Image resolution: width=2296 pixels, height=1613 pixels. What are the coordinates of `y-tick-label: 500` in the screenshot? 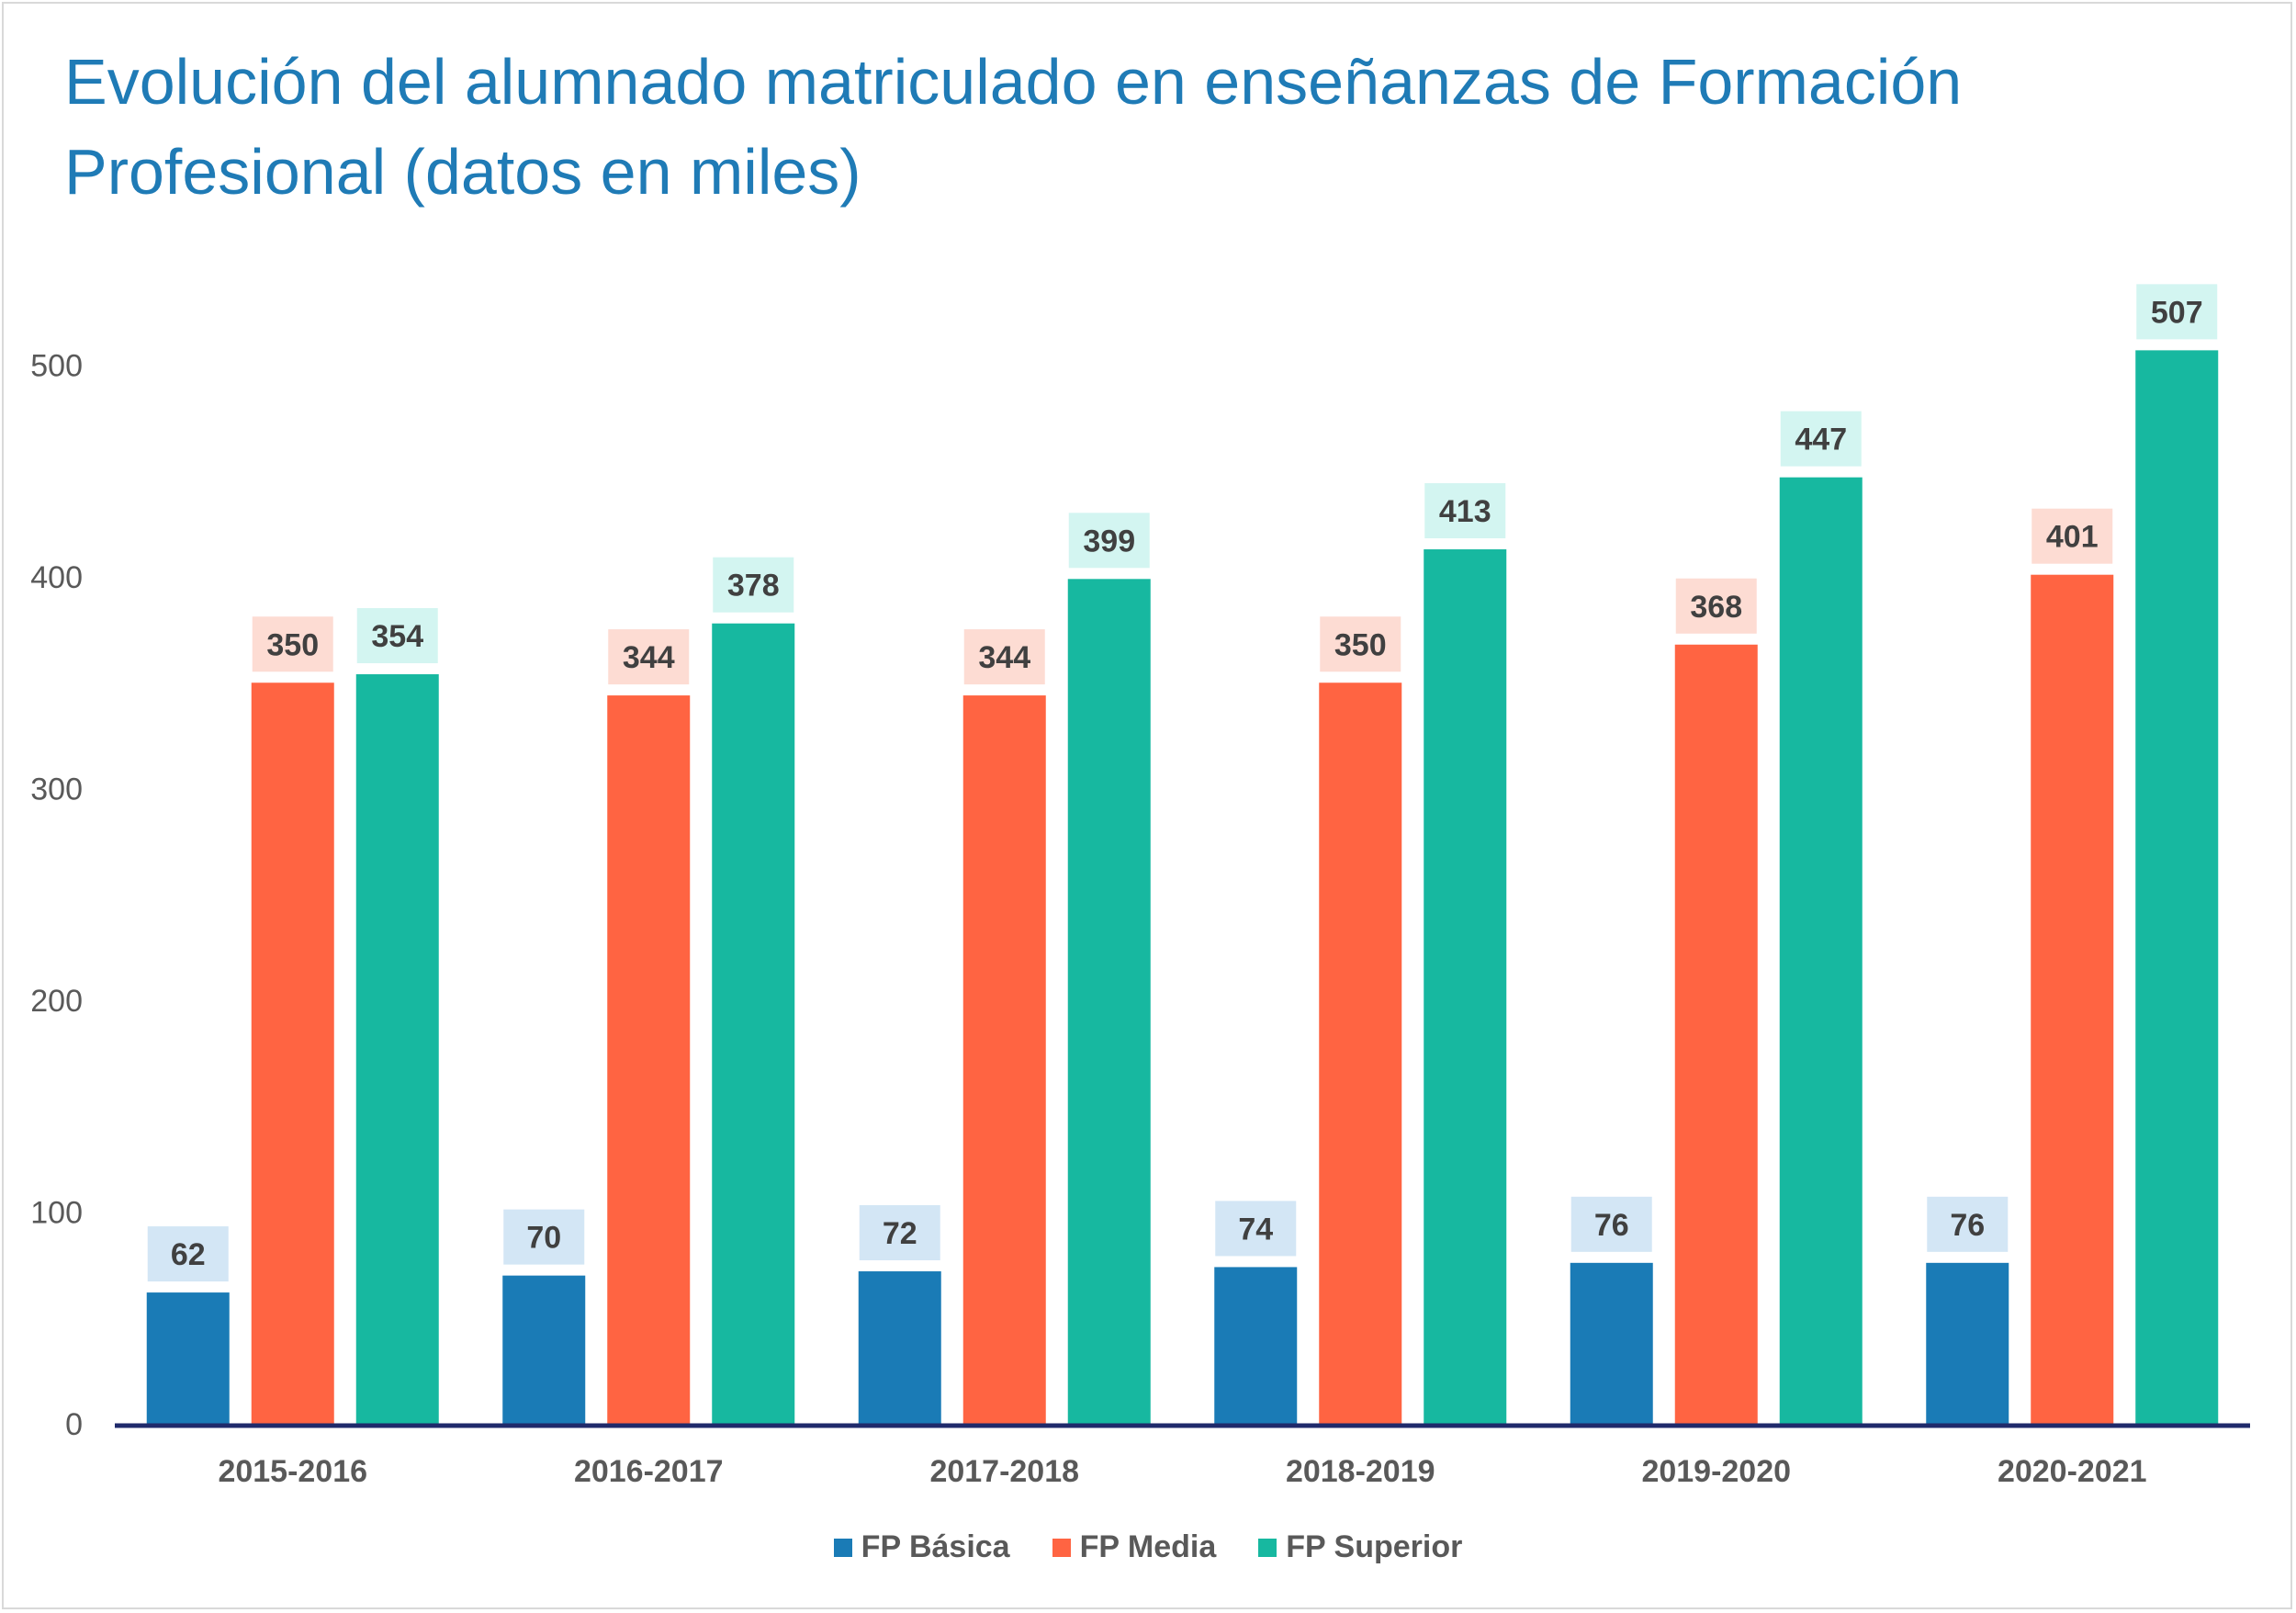 It's located at (56, 367).